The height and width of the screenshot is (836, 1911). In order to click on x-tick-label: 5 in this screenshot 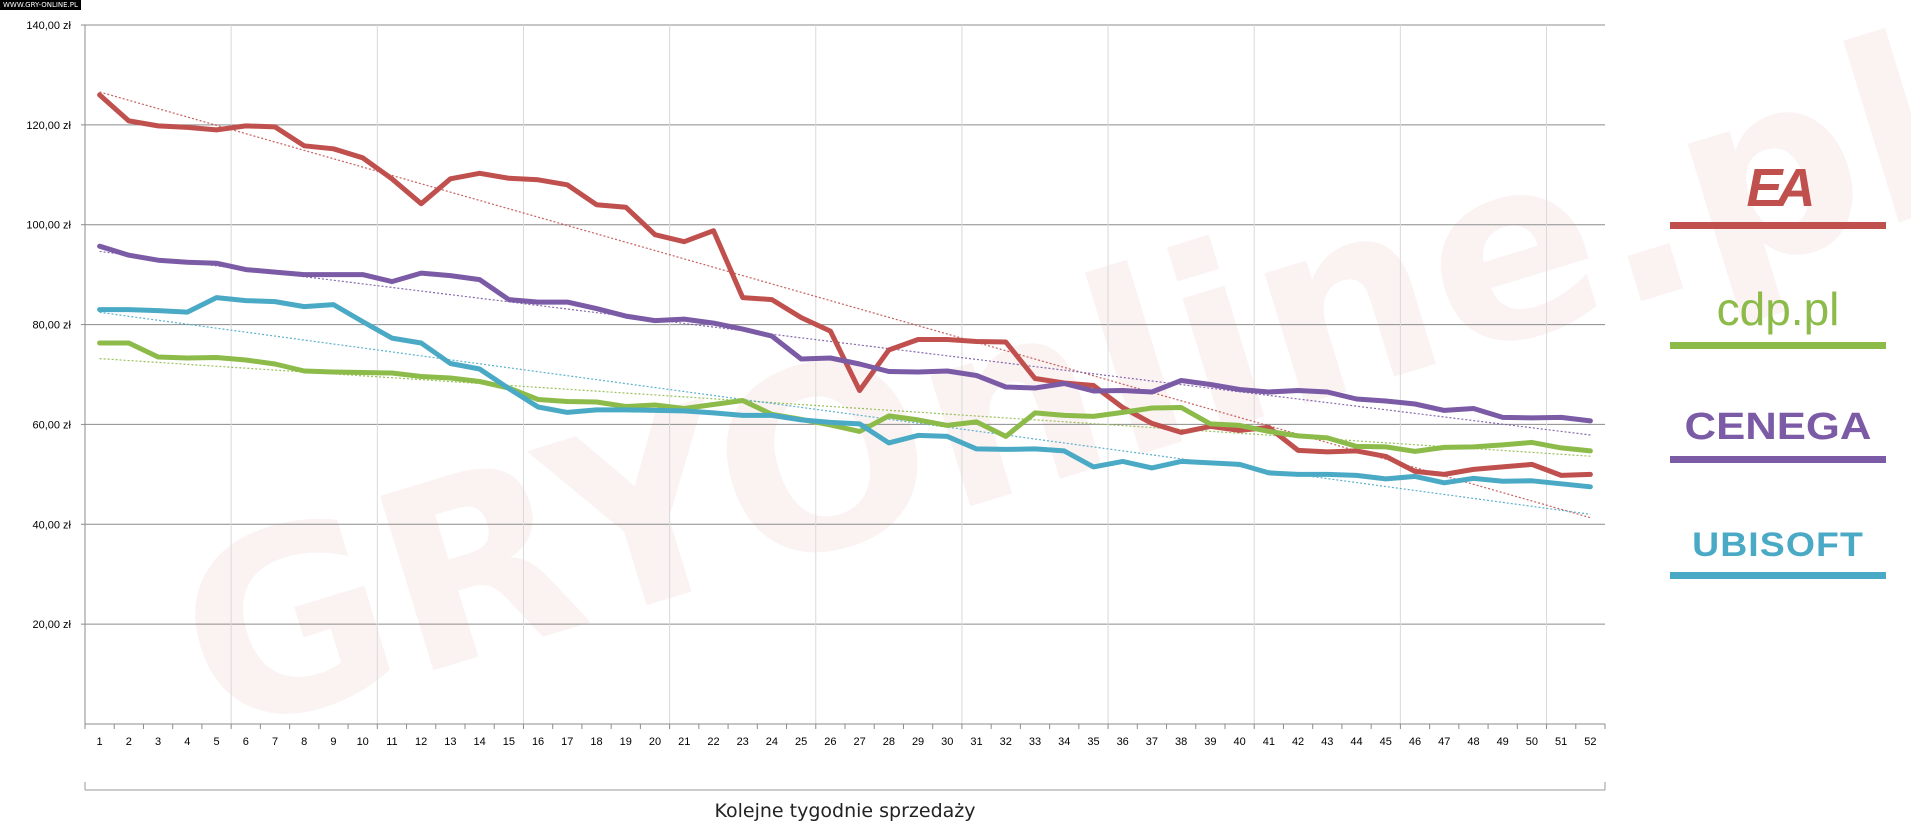, I will do `click(216, 742)`.